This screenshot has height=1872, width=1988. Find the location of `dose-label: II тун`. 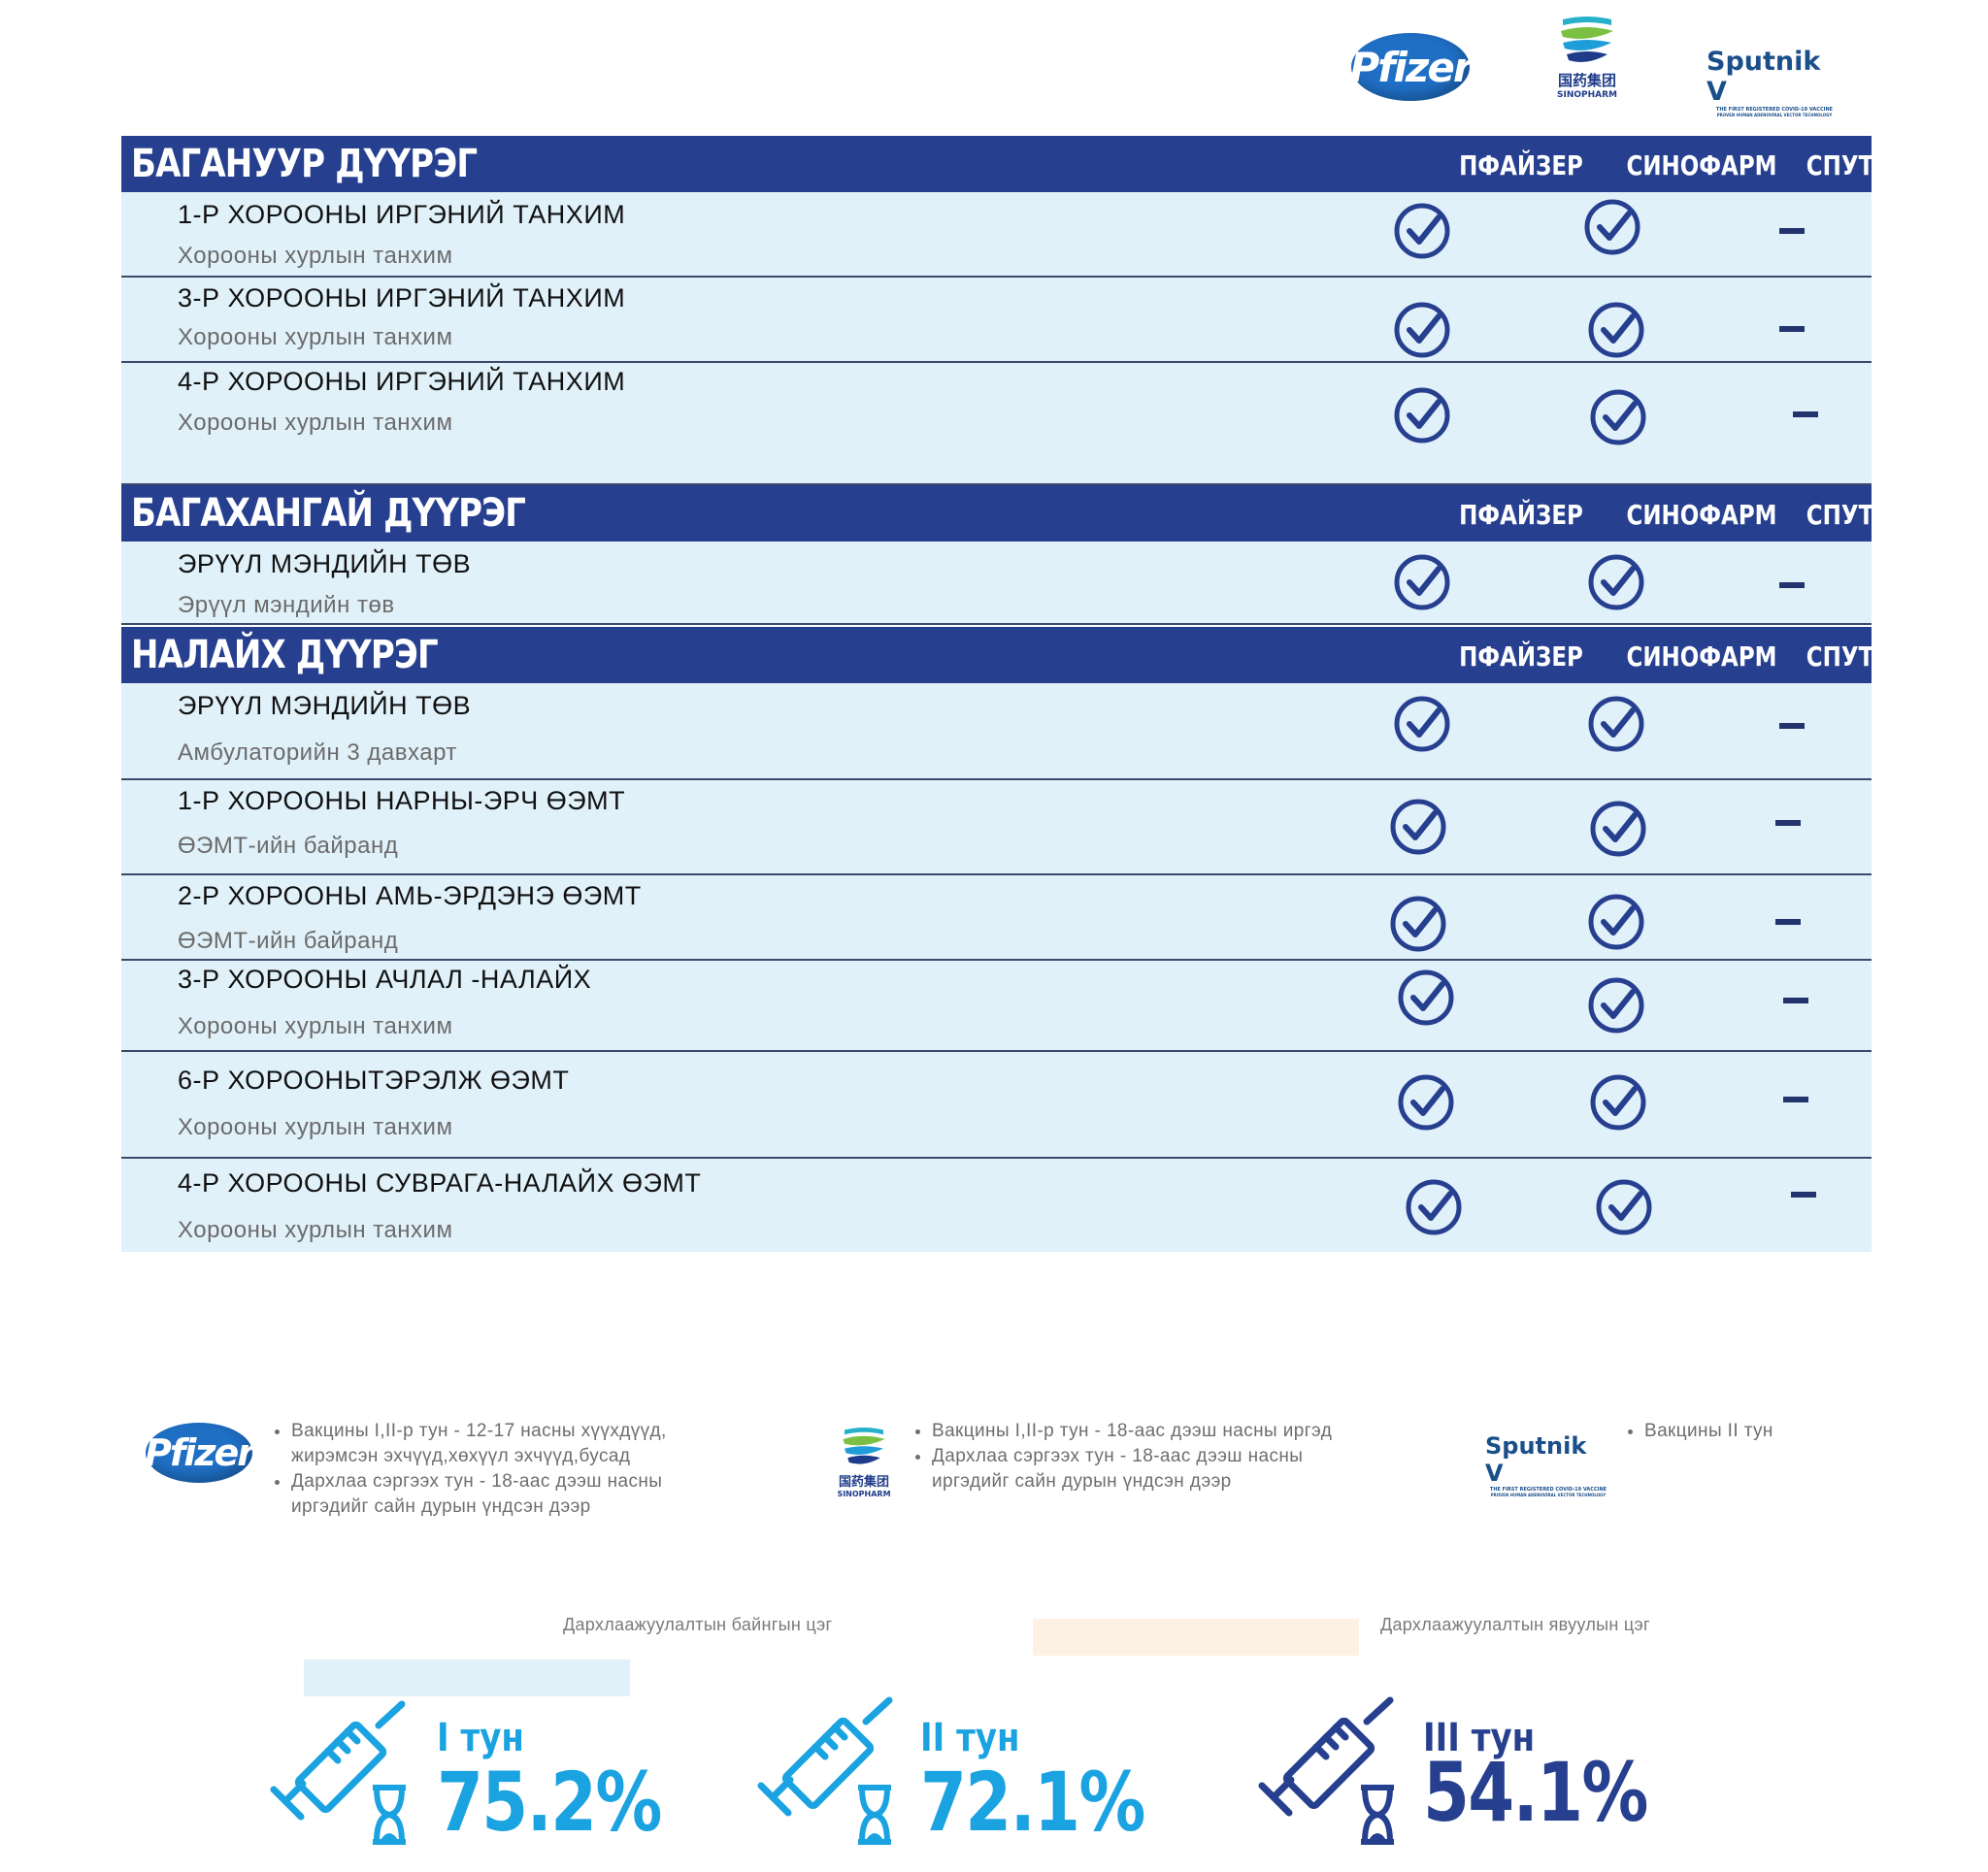

dose-label: II тун is located at coordinates (970, 1738).